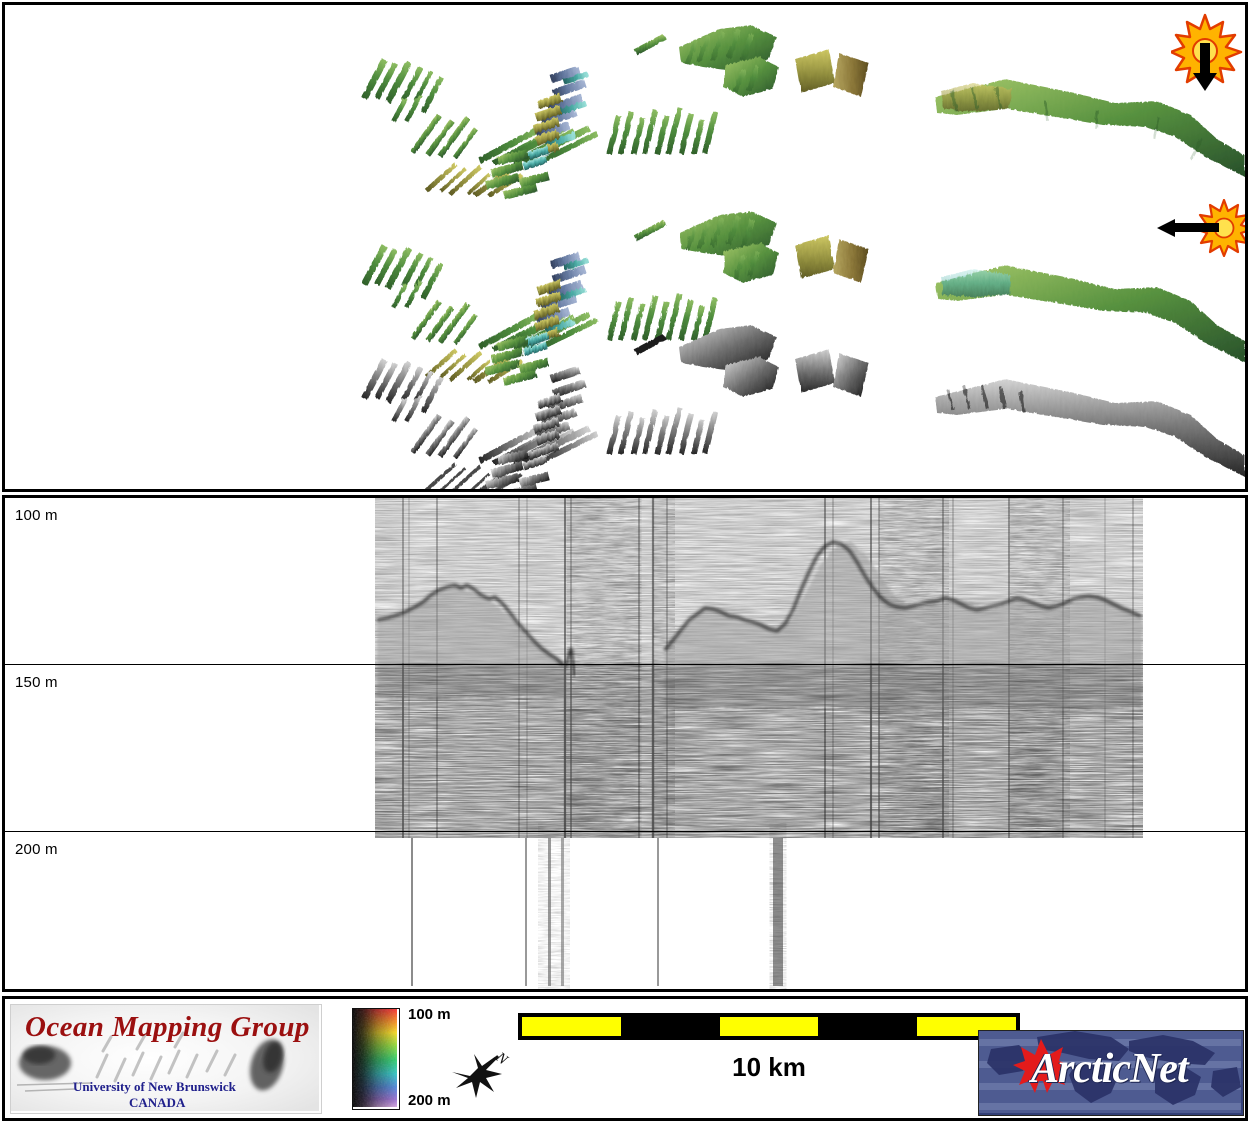  I want to click on colorbar-label-deep: 200 m, so click(429, 1100).